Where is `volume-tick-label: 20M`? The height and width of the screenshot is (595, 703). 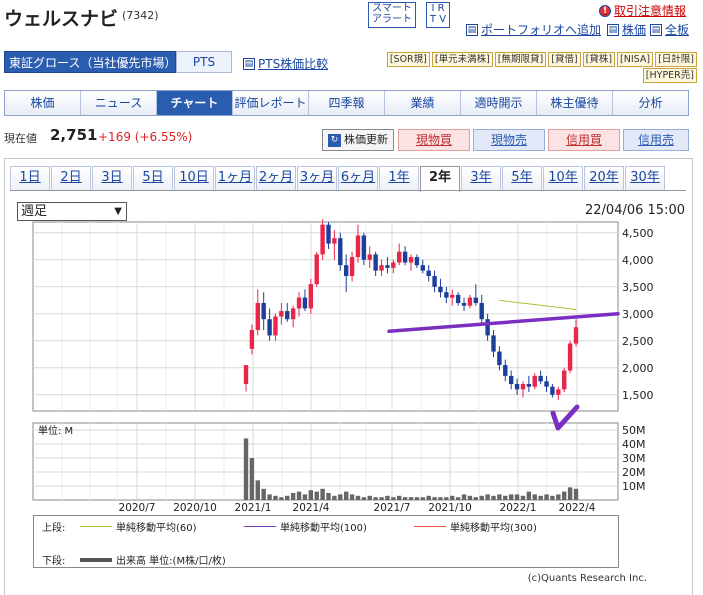
volume-tick-label: 20M is located at coordinates (634, 472).